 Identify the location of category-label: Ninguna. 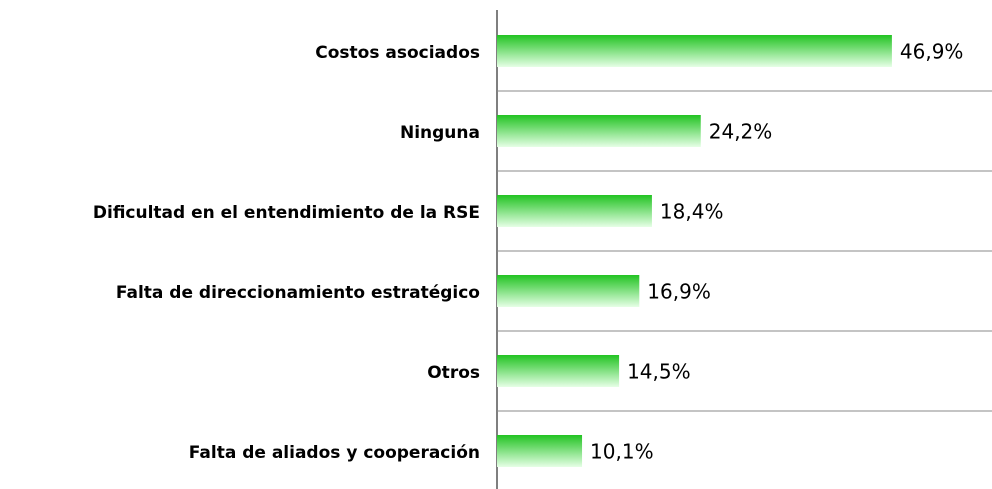
(440, 133).